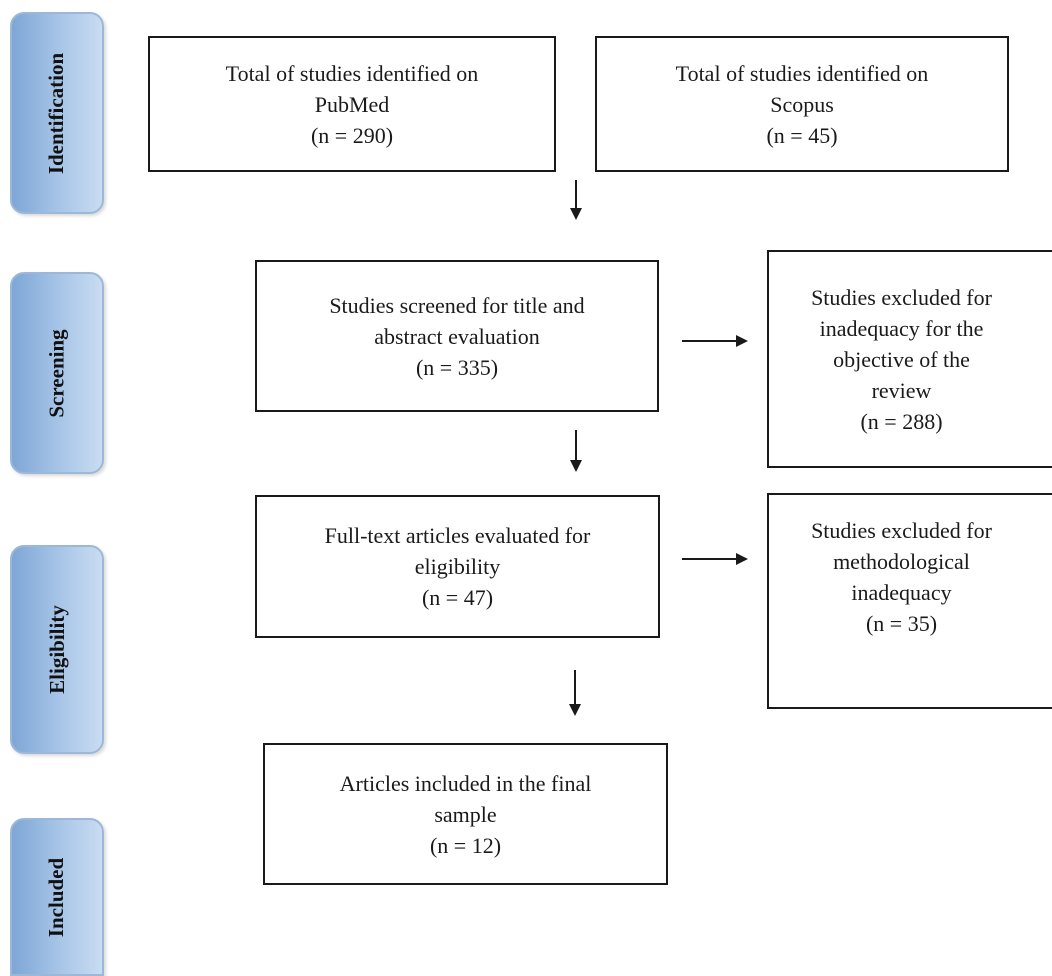 The width and height of the screenshot is (1052, 976). I want to click on stage-screening: Screening, so click(57, 373).